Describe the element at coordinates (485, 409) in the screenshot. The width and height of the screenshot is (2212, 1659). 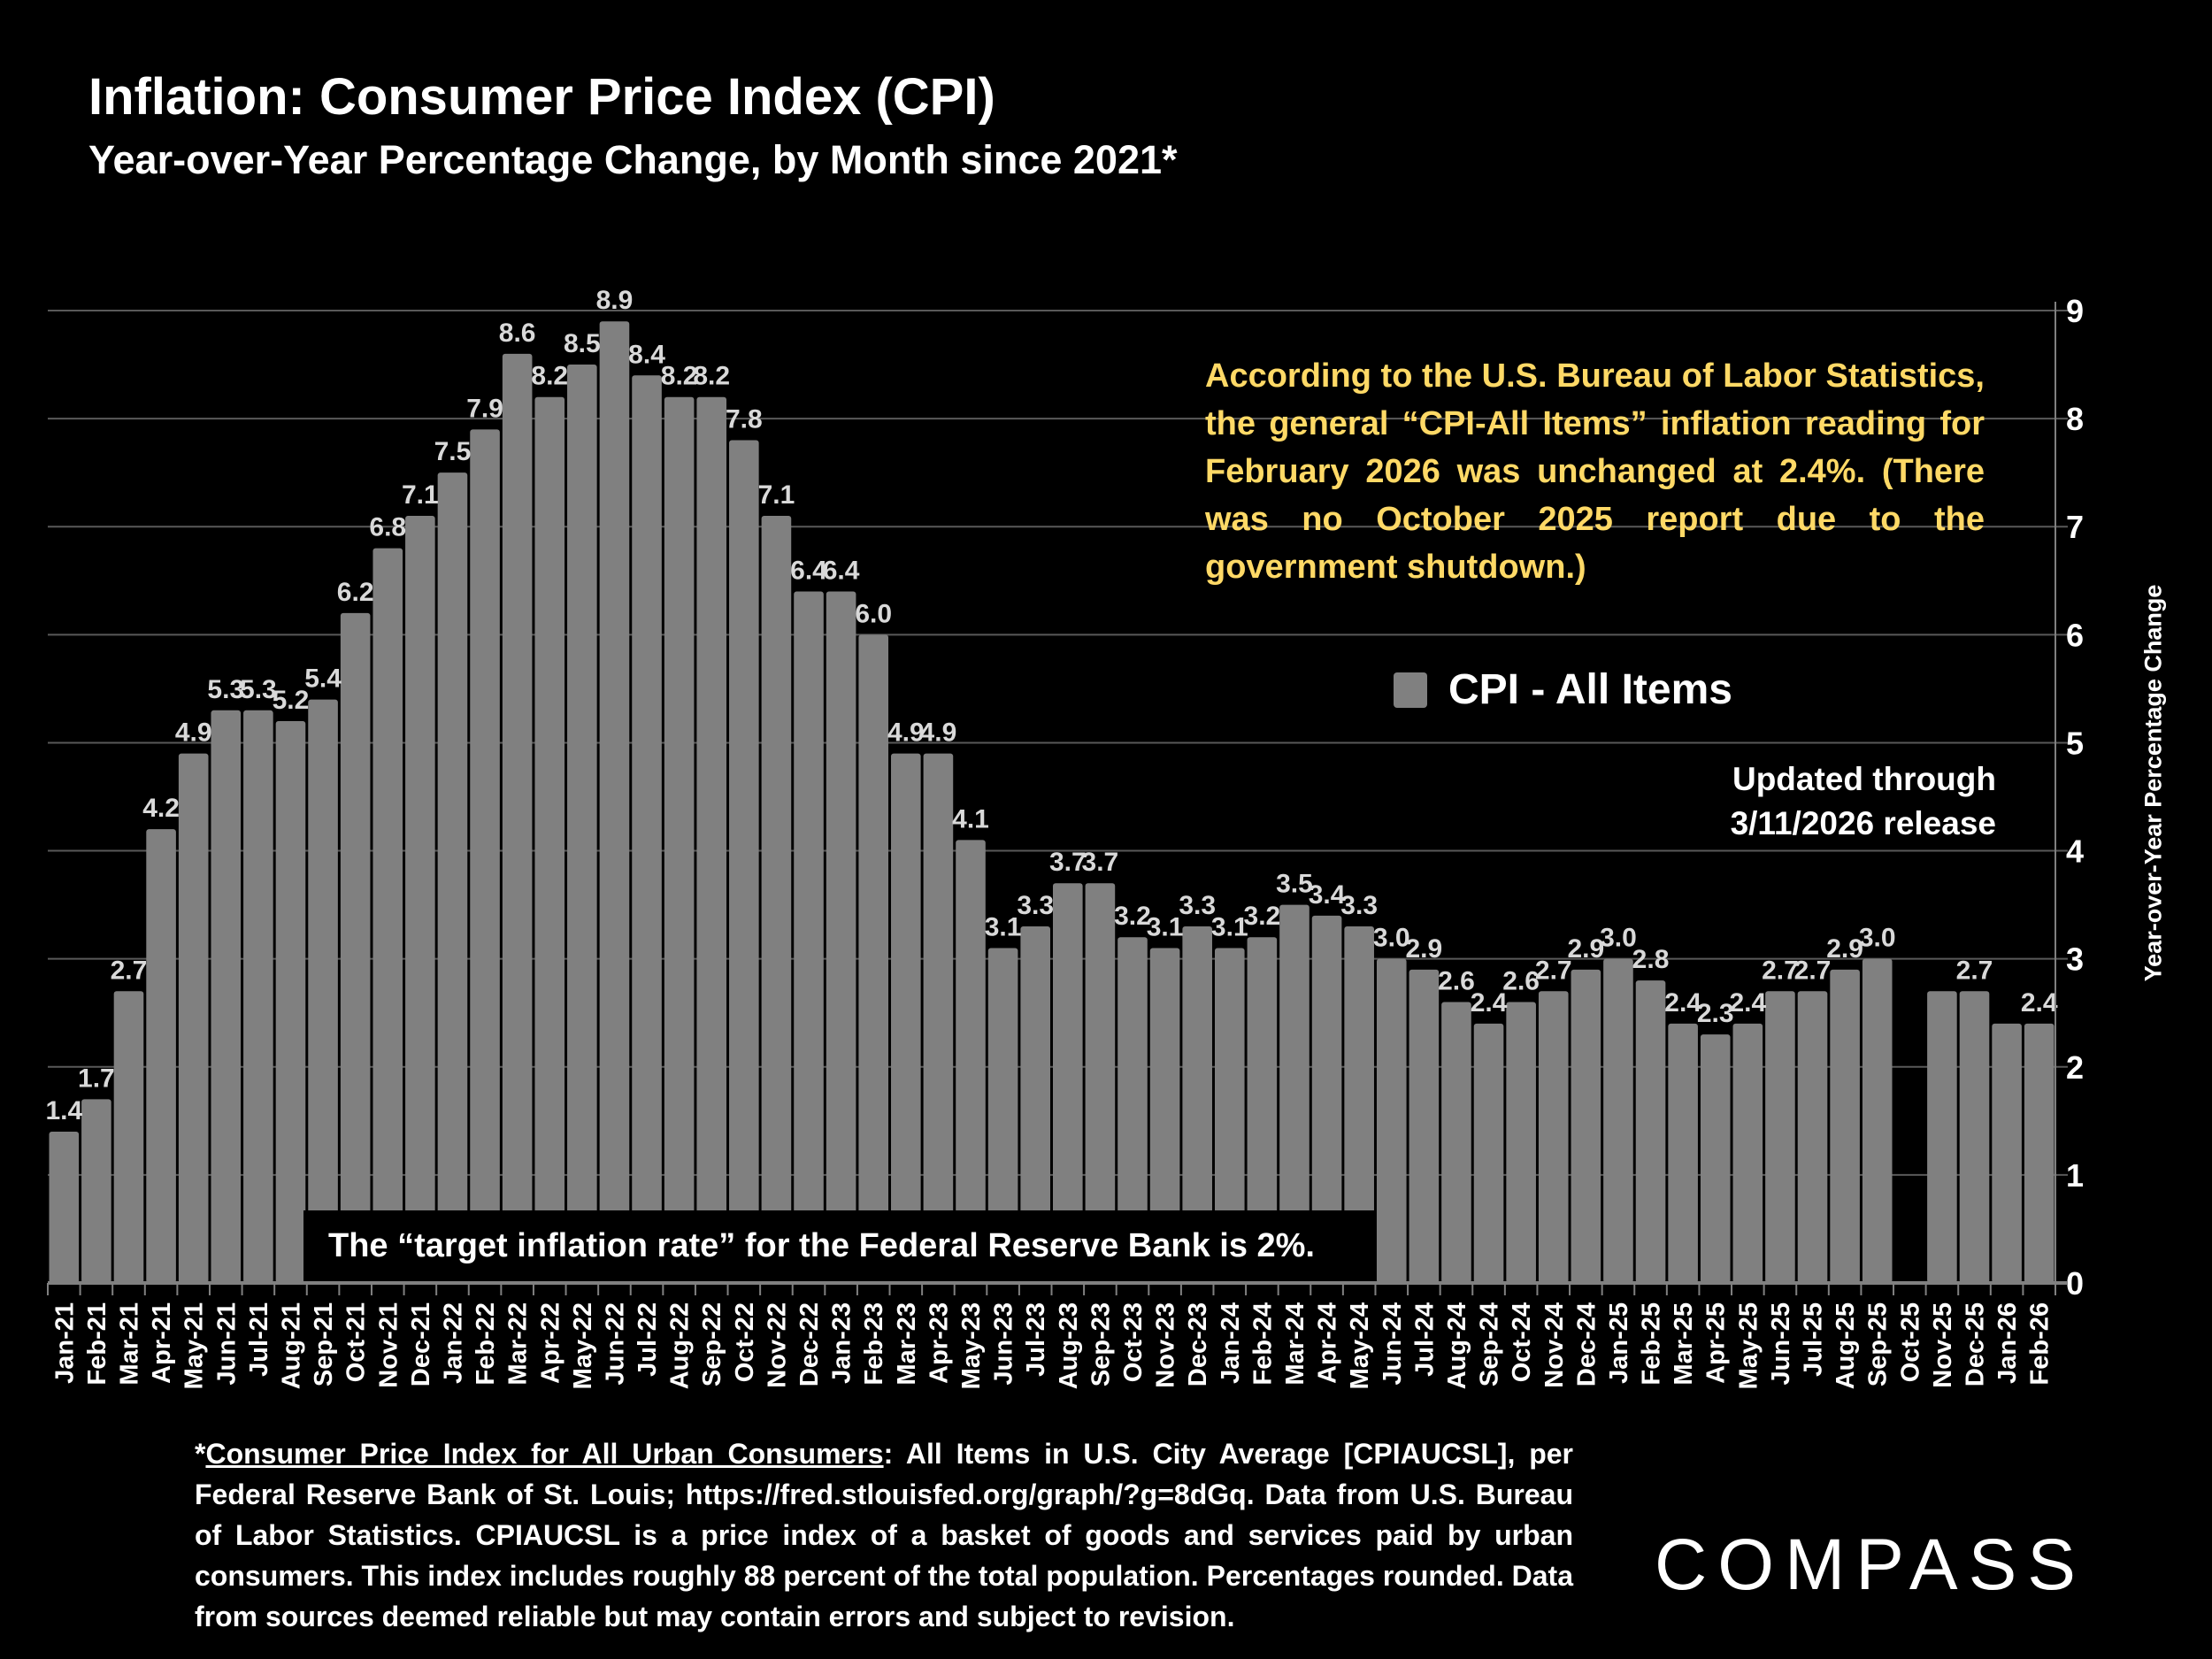
I see `data-label: 7.9` at that location.